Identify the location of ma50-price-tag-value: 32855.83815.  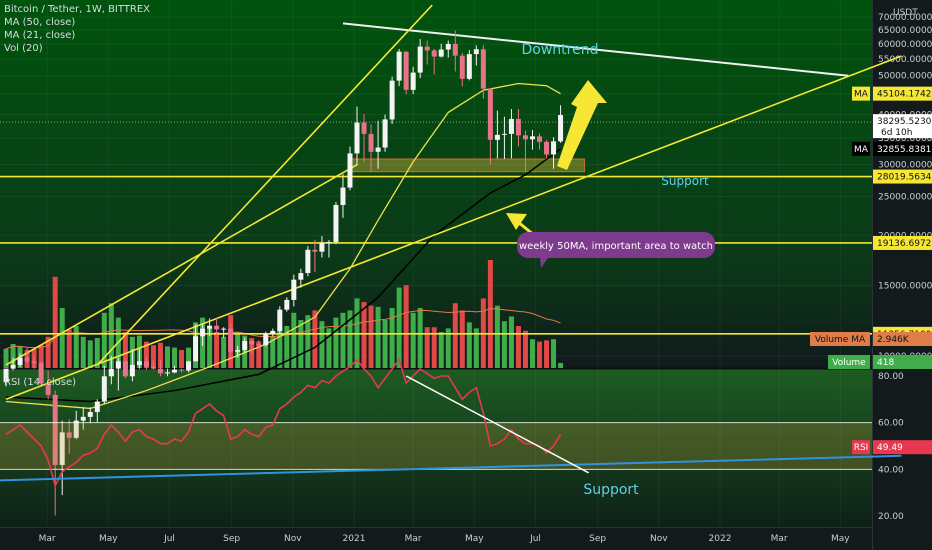
(904, 150).